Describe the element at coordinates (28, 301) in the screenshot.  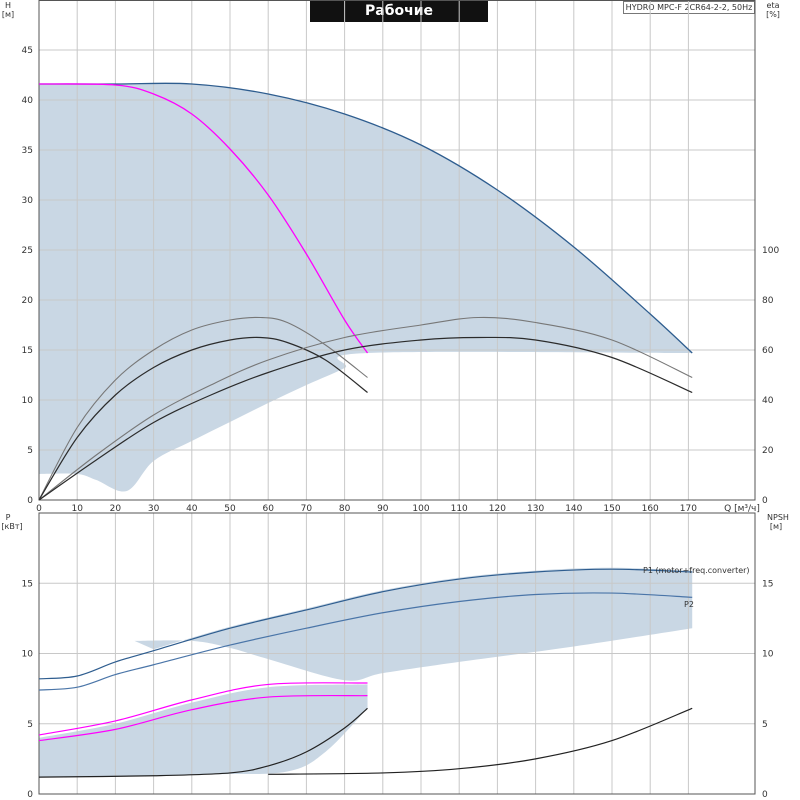
I see `h-tick-label: 20` at that location.